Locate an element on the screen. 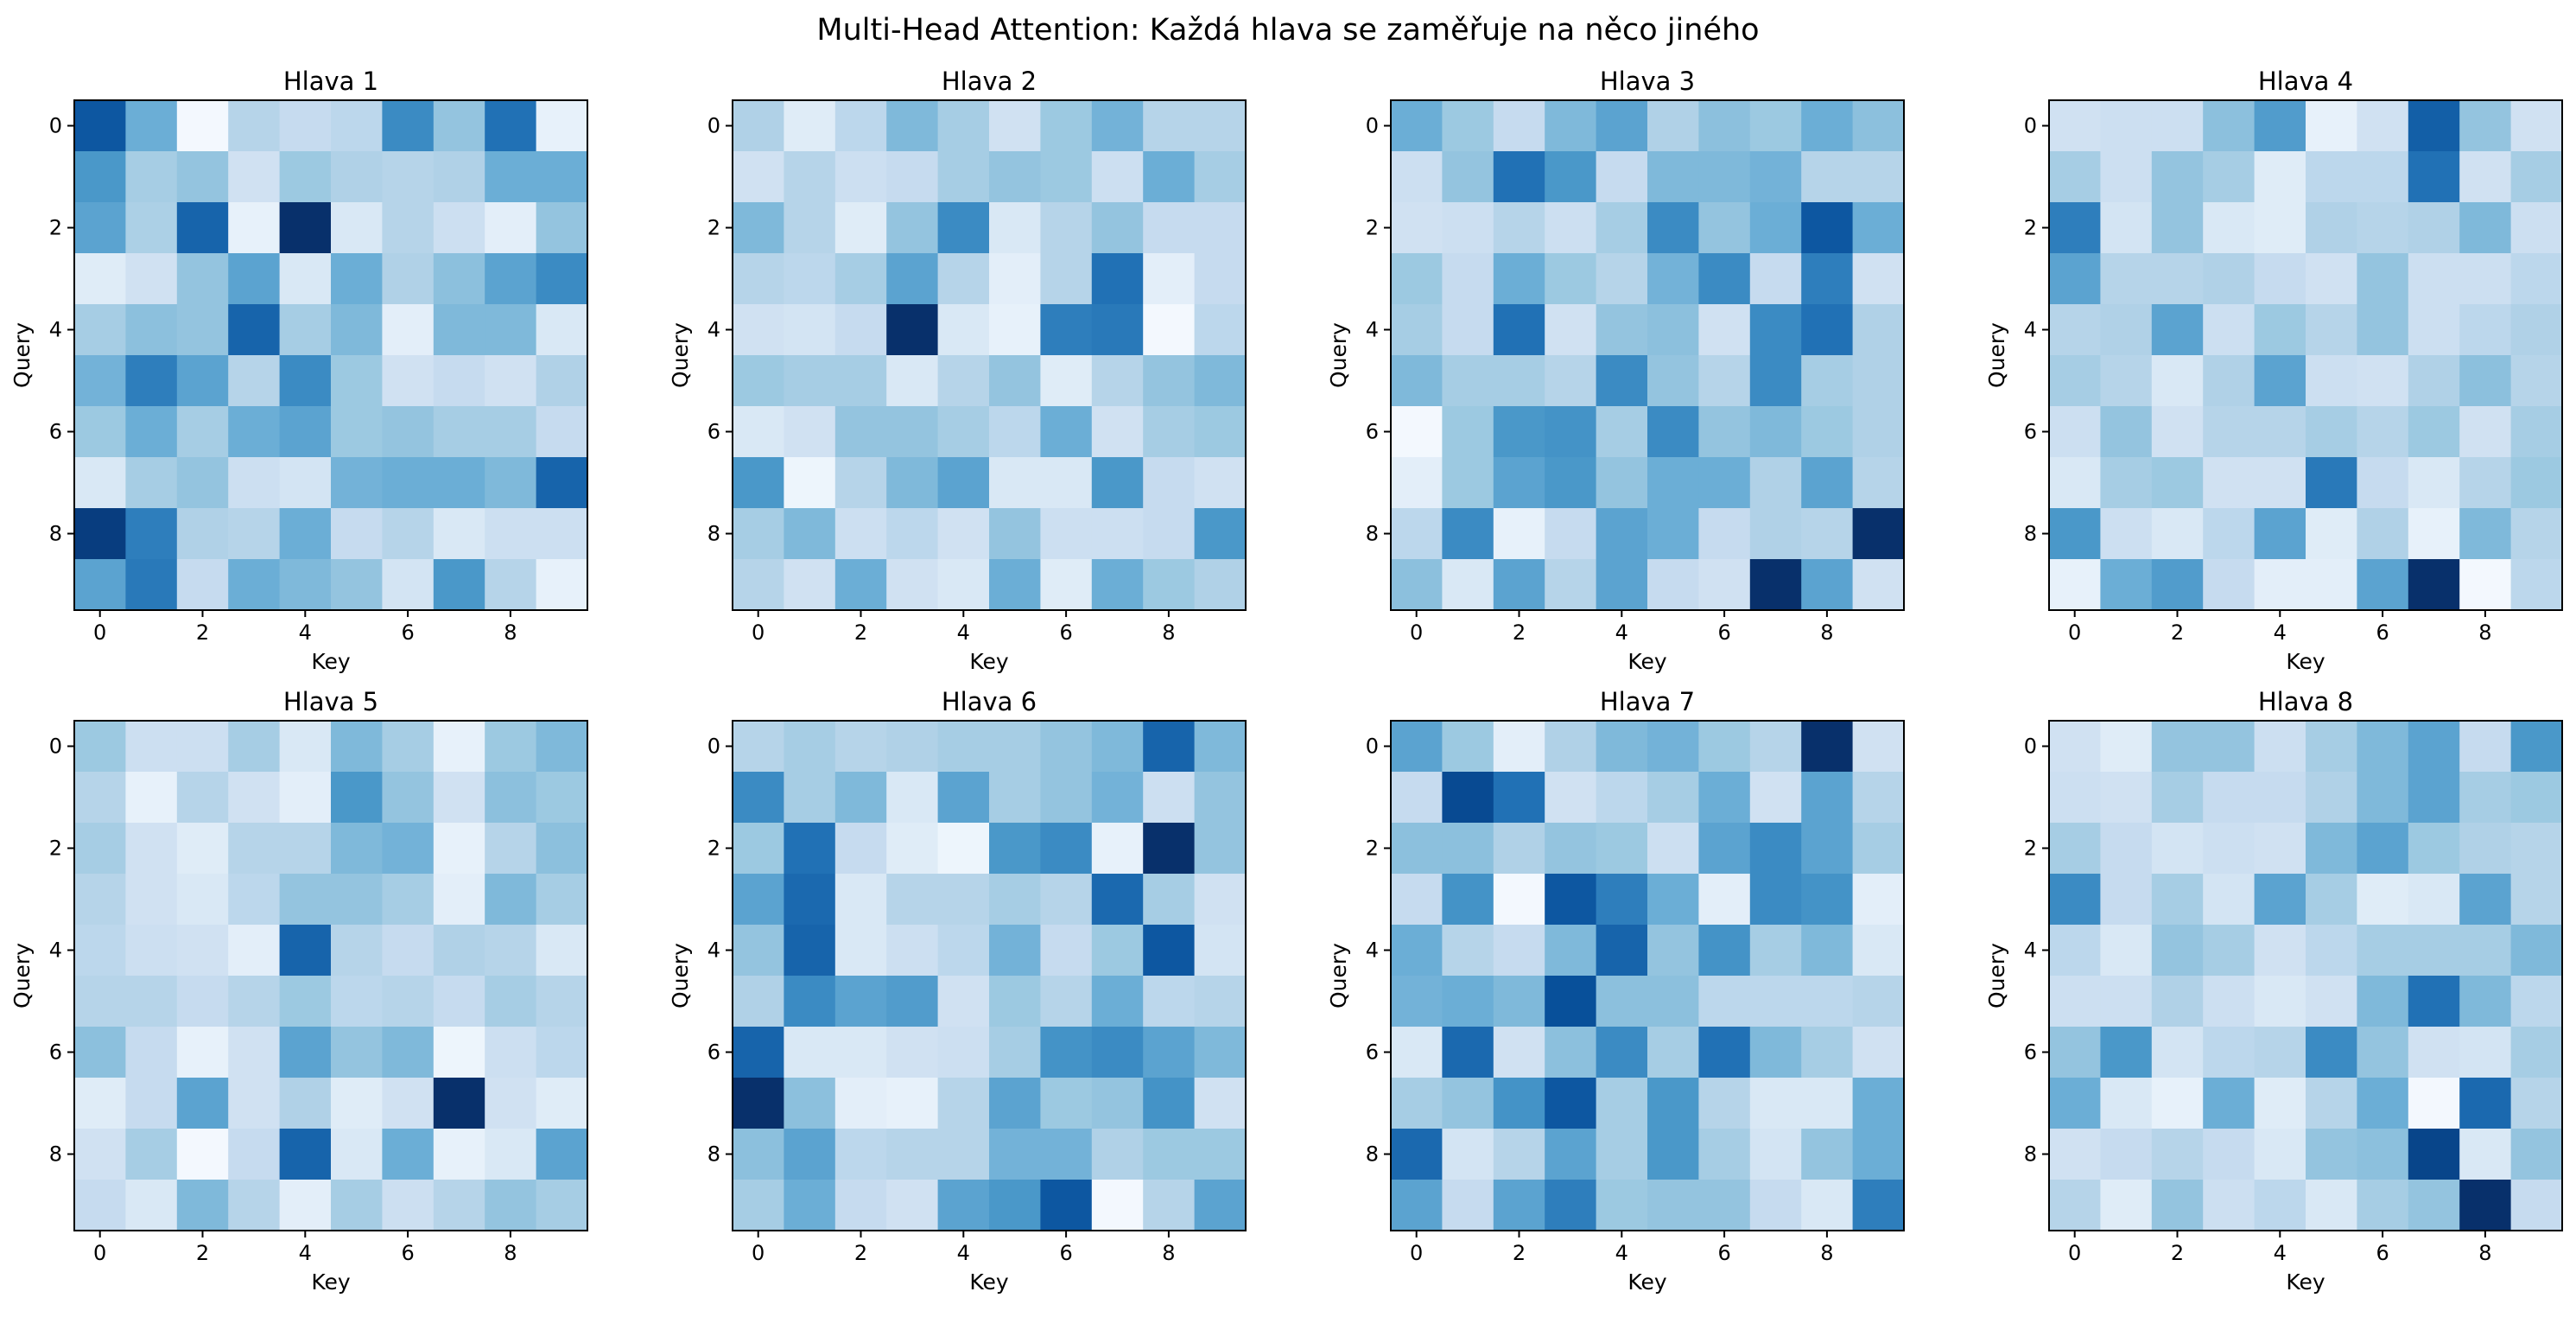  x-tick-label: 0 is located at coordinates (99, 1253).